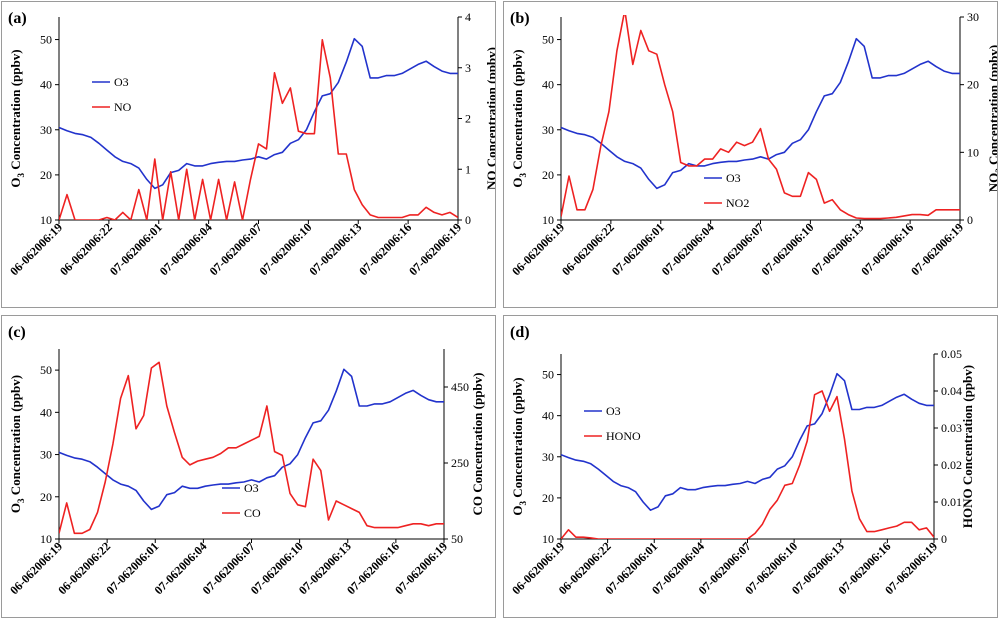  What do you see at coordinates (468, 169) in the screenshot?
I see `right-tick-label: 1` at bounding box center [468, 169].